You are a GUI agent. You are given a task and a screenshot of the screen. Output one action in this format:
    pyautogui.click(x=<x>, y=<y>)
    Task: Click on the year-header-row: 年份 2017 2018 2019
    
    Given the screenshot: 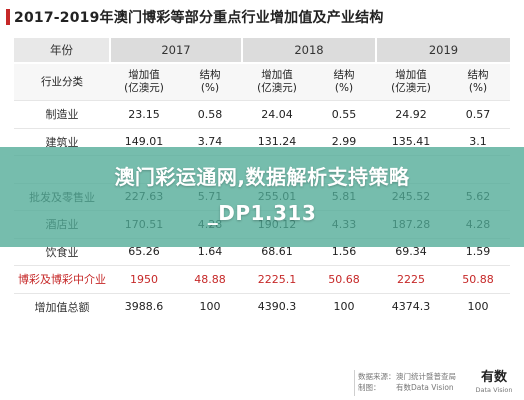 What is the action you would take?
    pyautogui.click(x=262, y=51)
    